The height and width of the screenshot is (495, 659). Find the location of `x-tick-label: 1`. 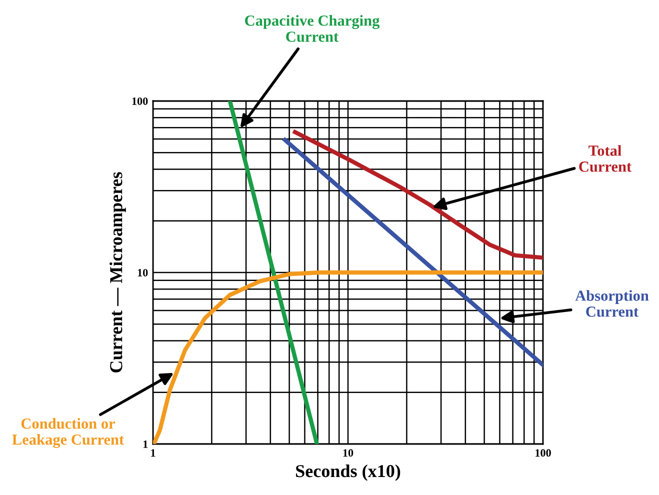

x-tick-label: 1 is located at coordinates (153, 453).